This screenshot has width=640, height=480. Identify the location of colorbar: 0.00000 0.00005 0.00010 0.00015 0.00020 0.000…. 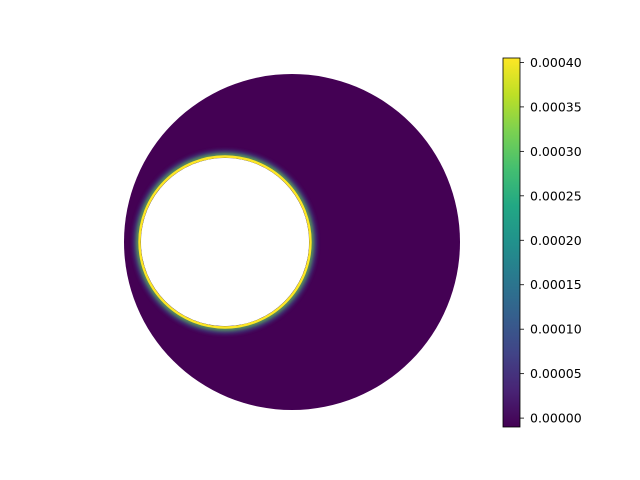
(542, 241).